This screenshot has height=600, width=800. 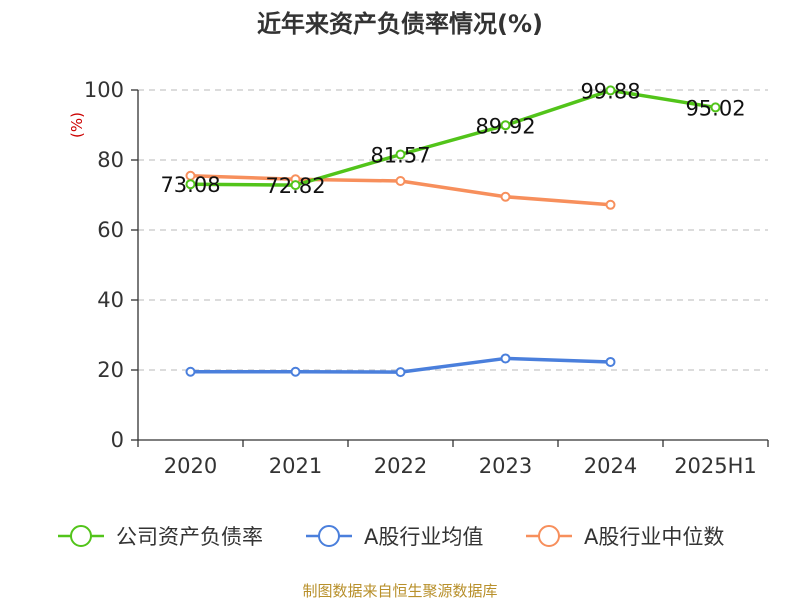 What do you see at coordinates (399, 591) in the screenshot?
I see `source-note: 制图数据来自恒生聚源数据库` at bounding box center [399, 591].